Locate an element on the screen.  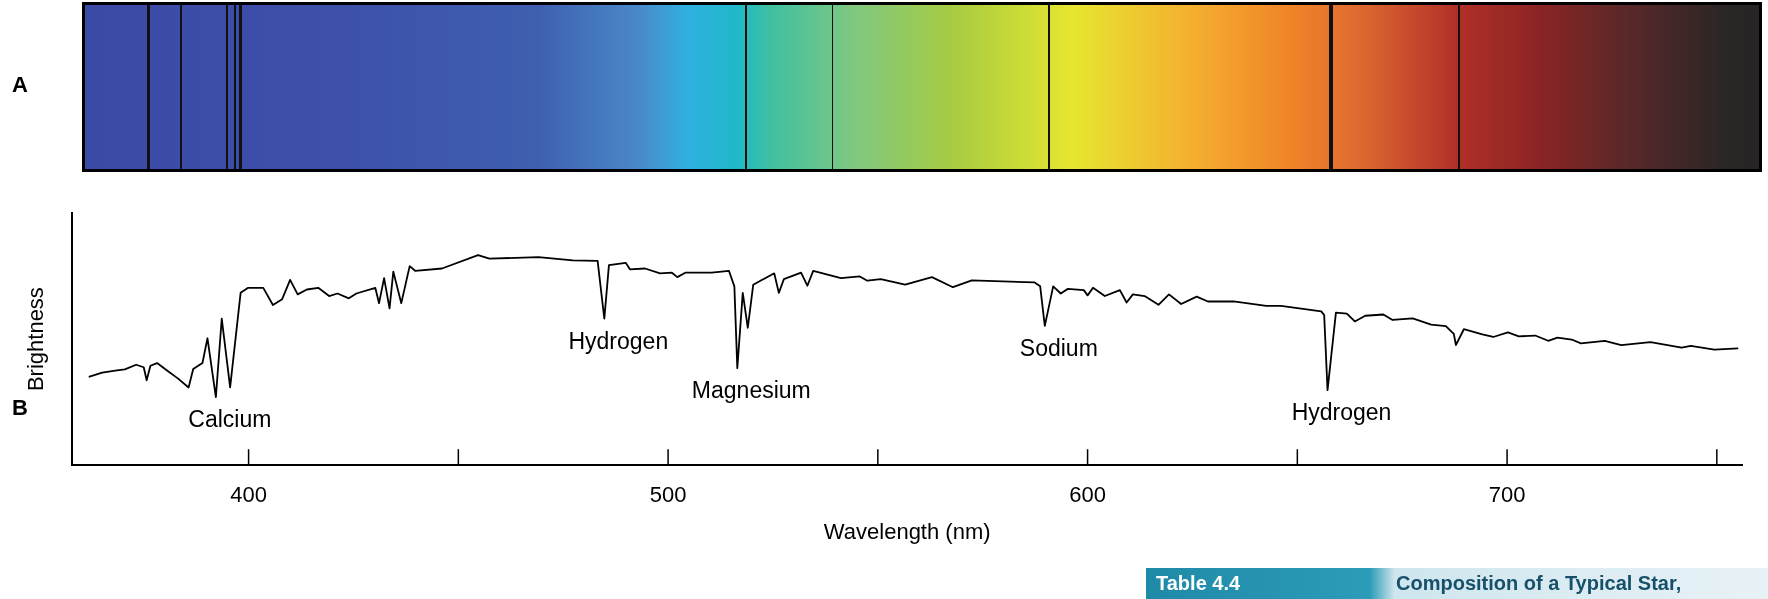
annotation: Sodium is located at coordinates (1058, 347).